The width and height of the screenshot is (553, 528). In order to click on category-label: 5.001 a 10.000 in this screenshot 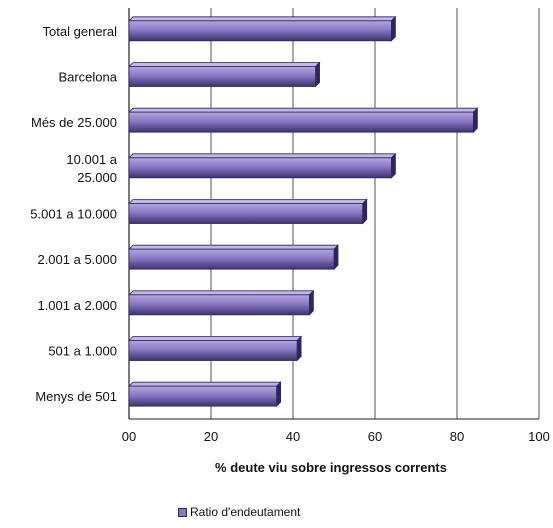, I will do `click(73, 214)`.